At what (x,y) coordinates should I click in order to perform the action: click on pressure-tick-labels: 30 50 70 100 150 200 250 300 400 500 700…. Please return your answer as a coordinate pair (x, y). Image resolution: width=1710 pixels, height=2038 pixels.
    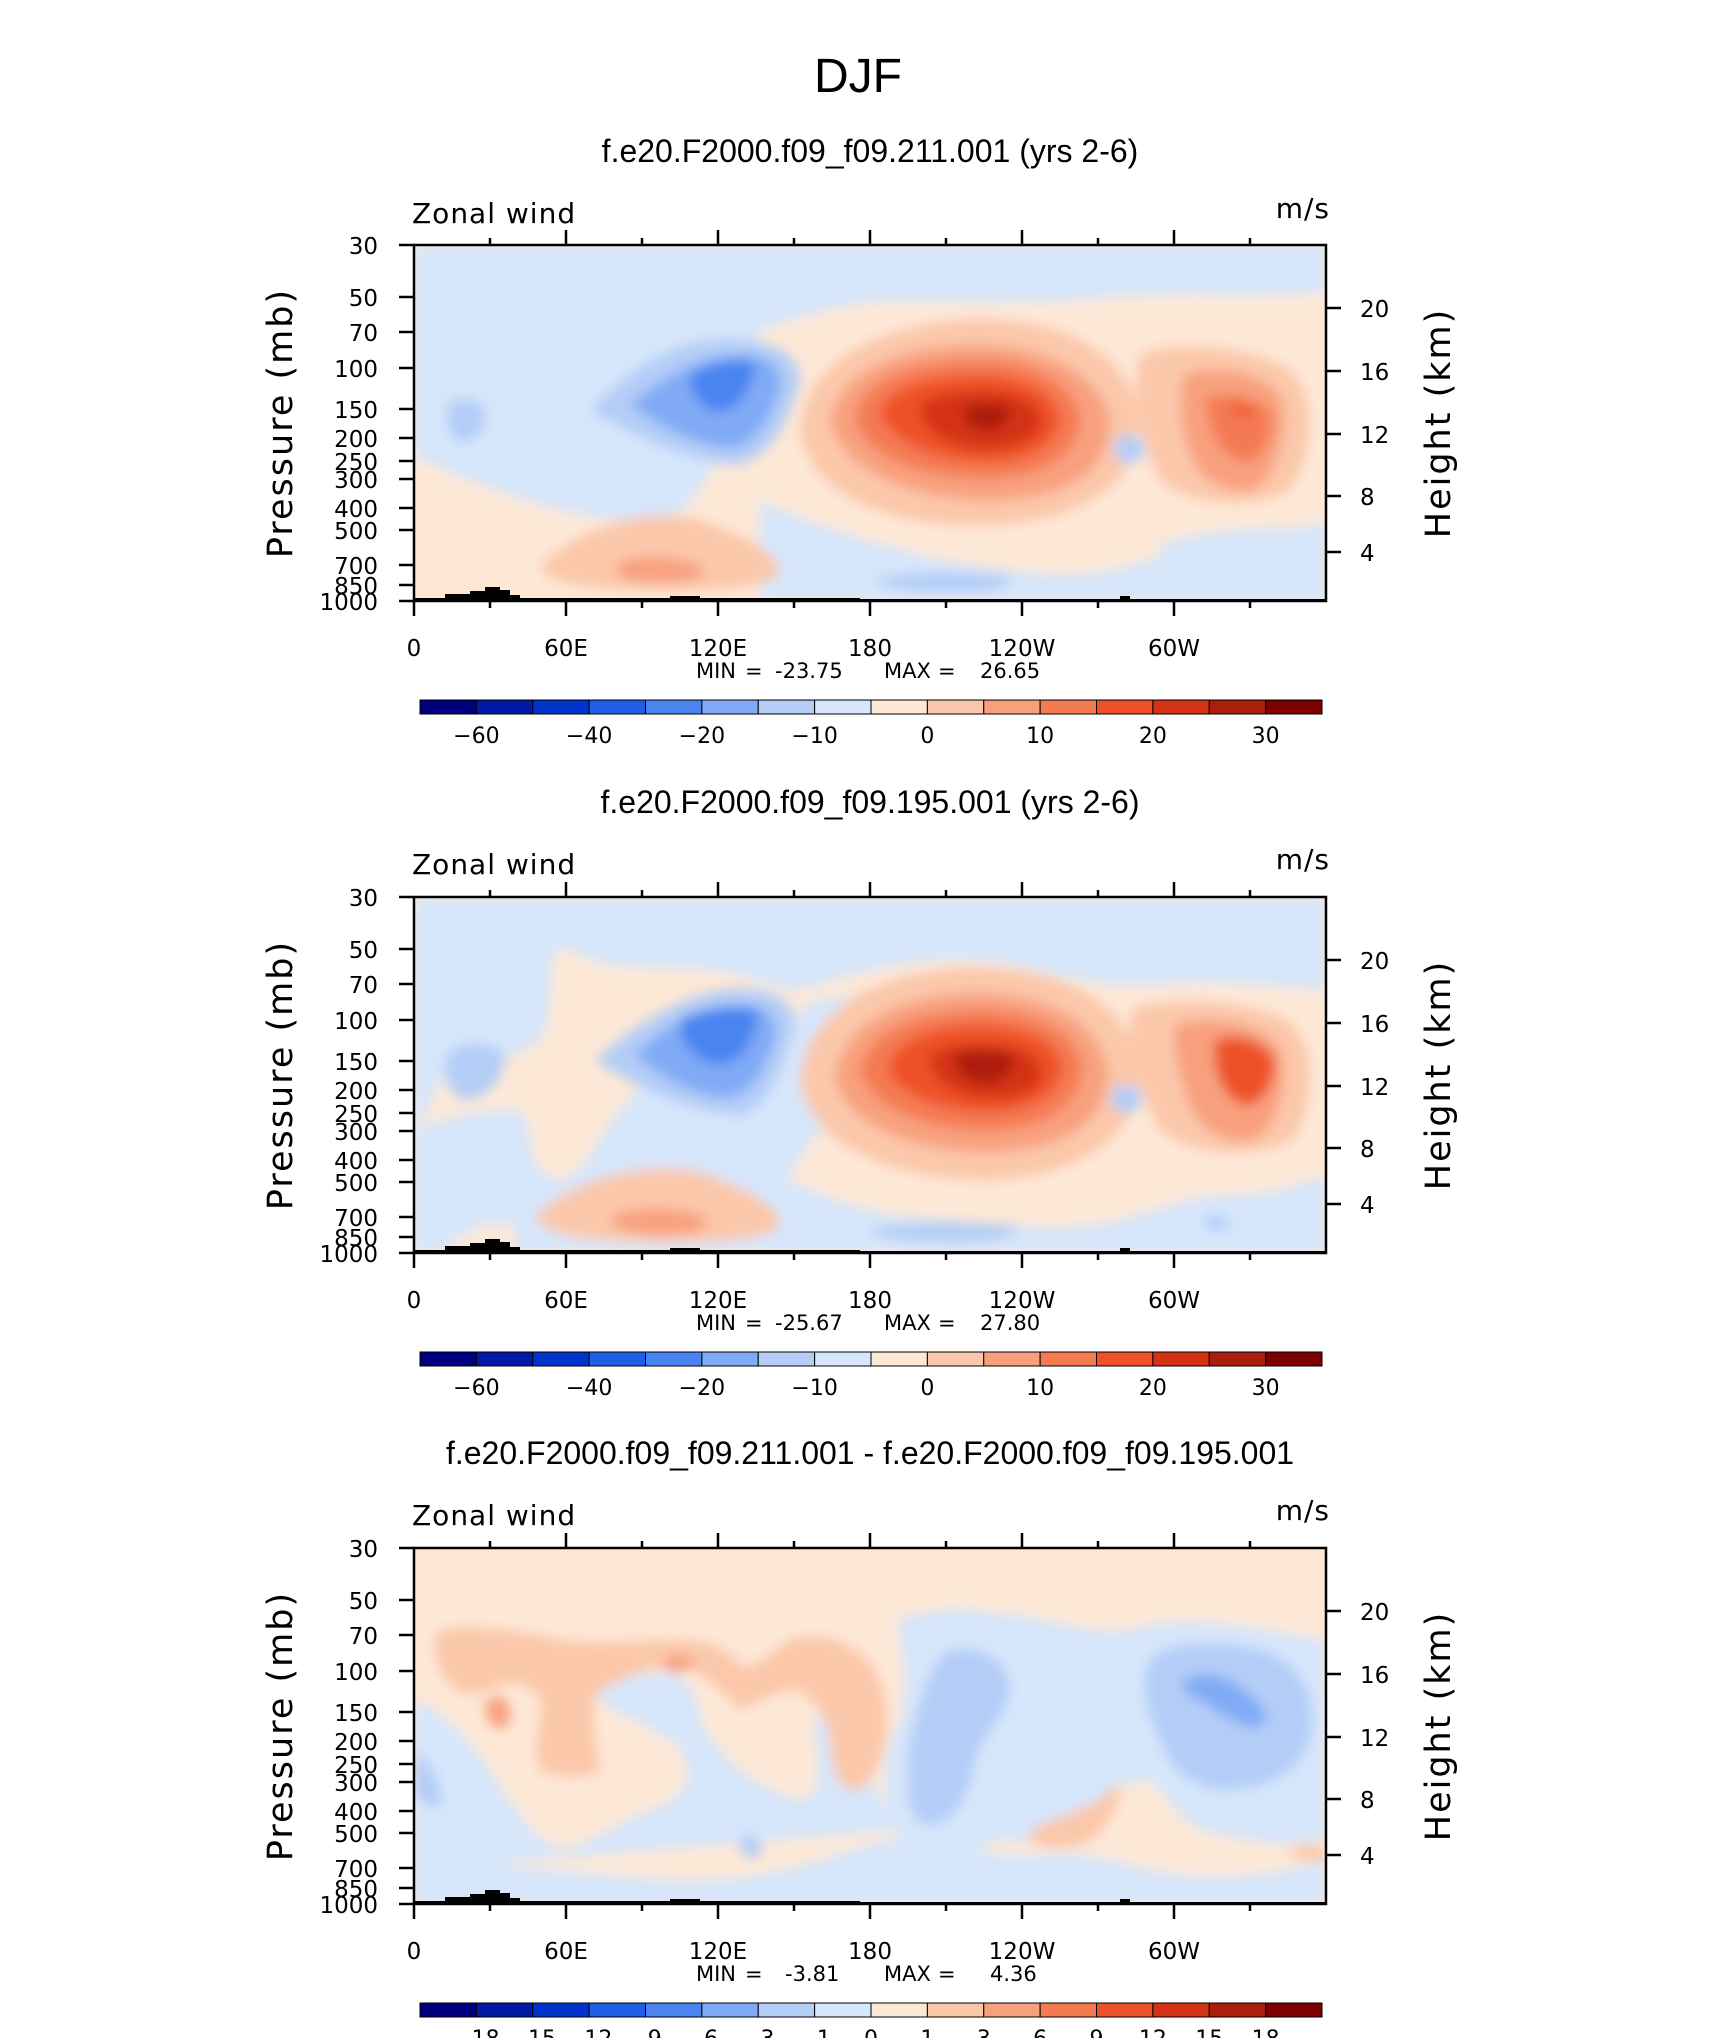
    Looking at the image, I should click on (348, 1728).